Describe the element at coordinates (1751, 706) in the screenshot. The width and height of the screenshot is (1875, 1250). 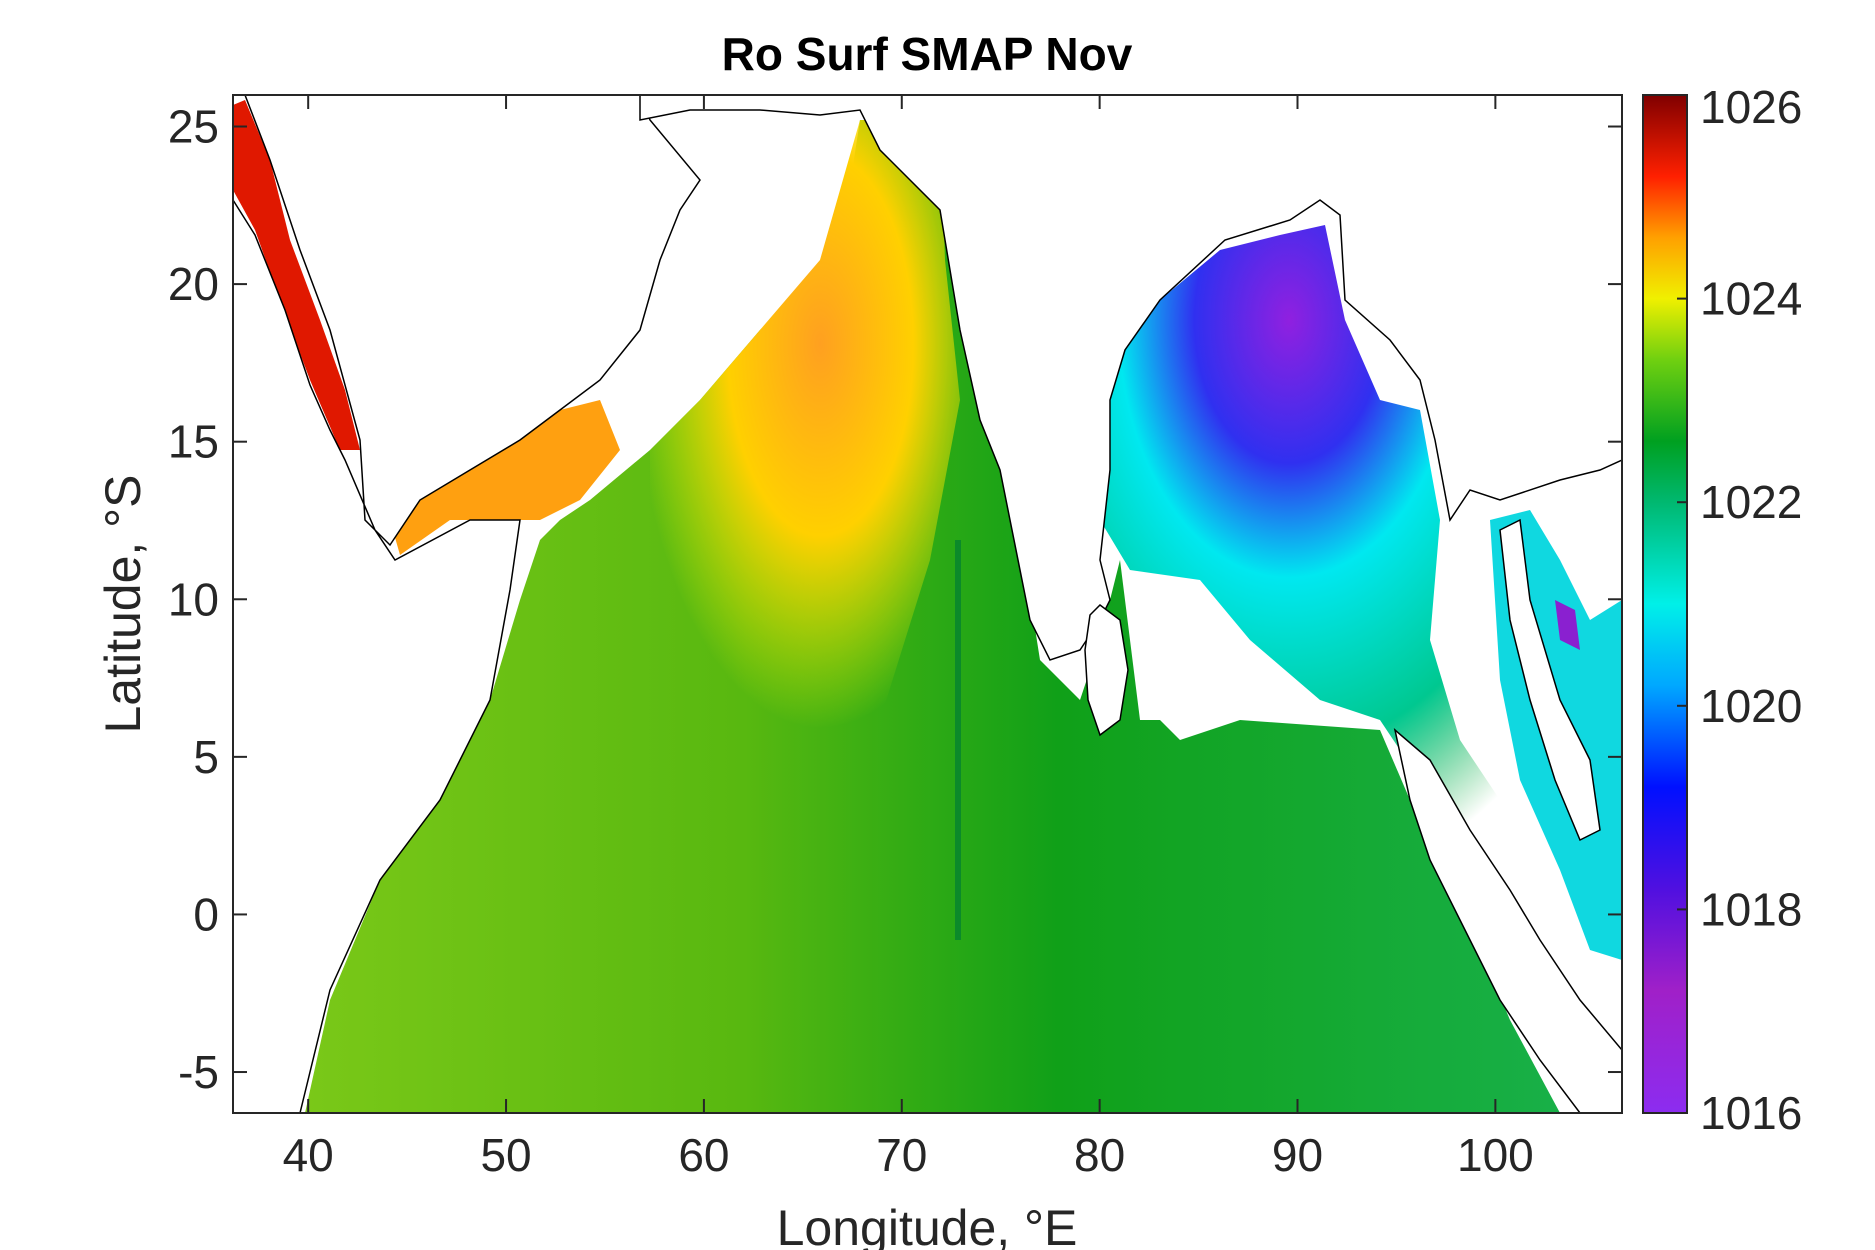
I see `colorbar-tick-label: 1020` at that location.